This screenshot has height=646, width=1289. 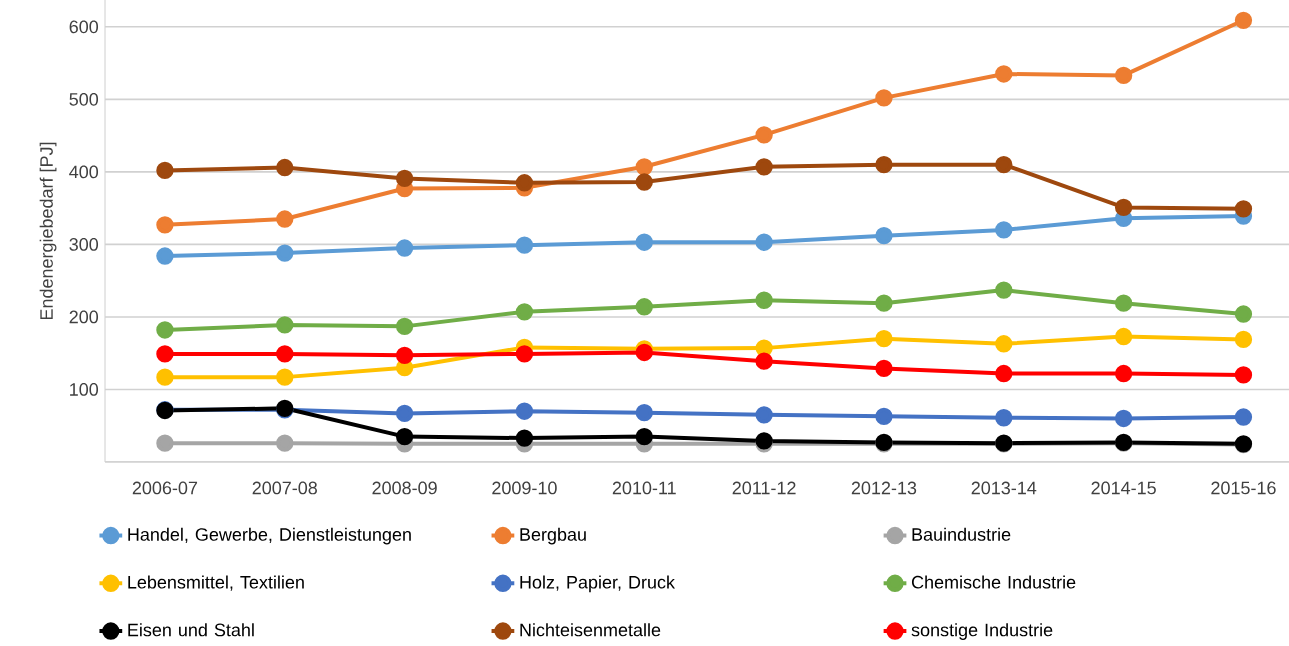 What do you see at coordinates (404, 488) in the screenshot?
I see `x-tick-label: 2008-09` at bounding box center [404, 488].